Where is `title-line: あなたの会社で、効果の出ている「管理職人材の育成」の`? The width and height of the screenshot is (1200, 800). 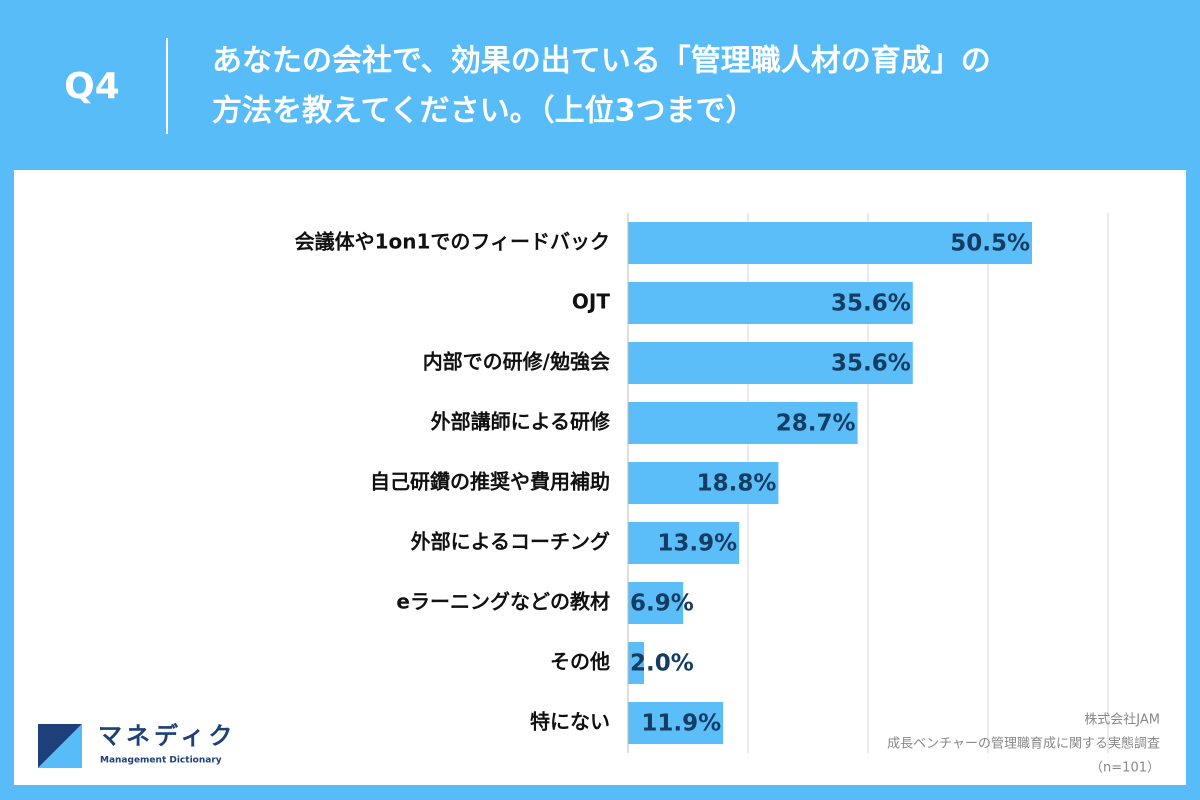
title-line: あなたの会社で、効果の出ている「管理職人材の育成」の is located at coordinates (601, 61).